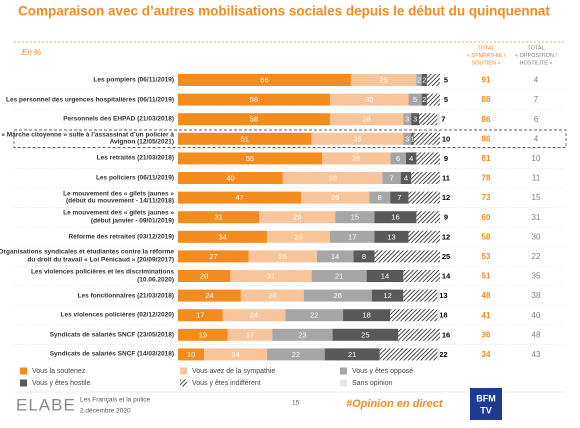  What do you see at coordinates (536, 217) in the screenshot?
I see `total-value: 31` at bounding box center [536, 217].